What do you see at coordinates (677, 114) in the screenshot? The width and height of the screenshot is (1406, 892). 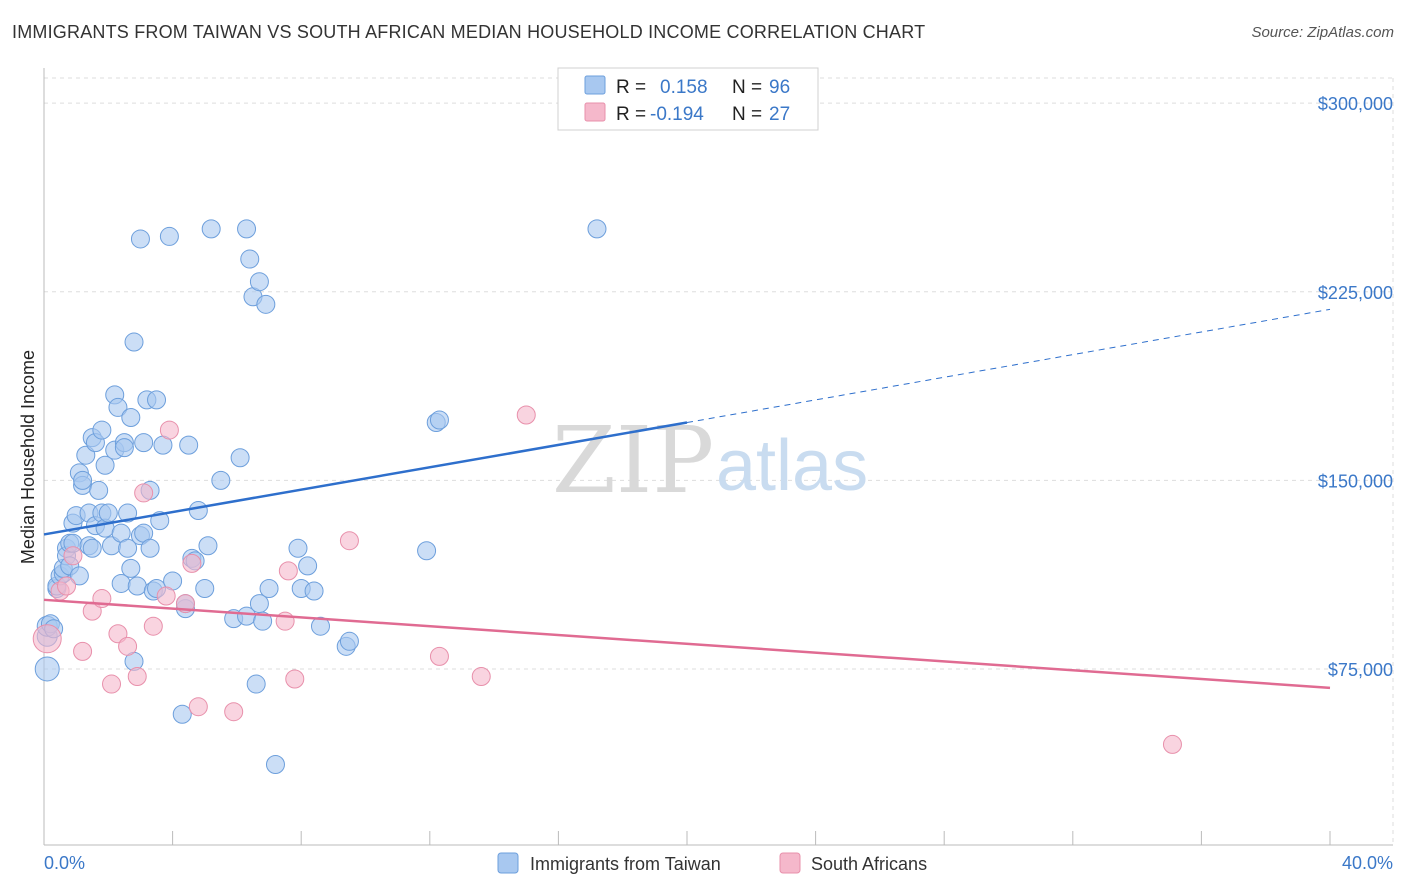 I see `legend-r-value-south-africans: -0.194` at bounding box center [677, 114].